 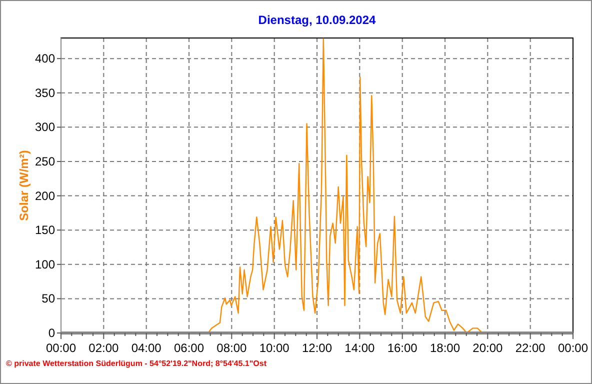 I want to click on x-tick-label: 22:00, so click(x=530, y=348).